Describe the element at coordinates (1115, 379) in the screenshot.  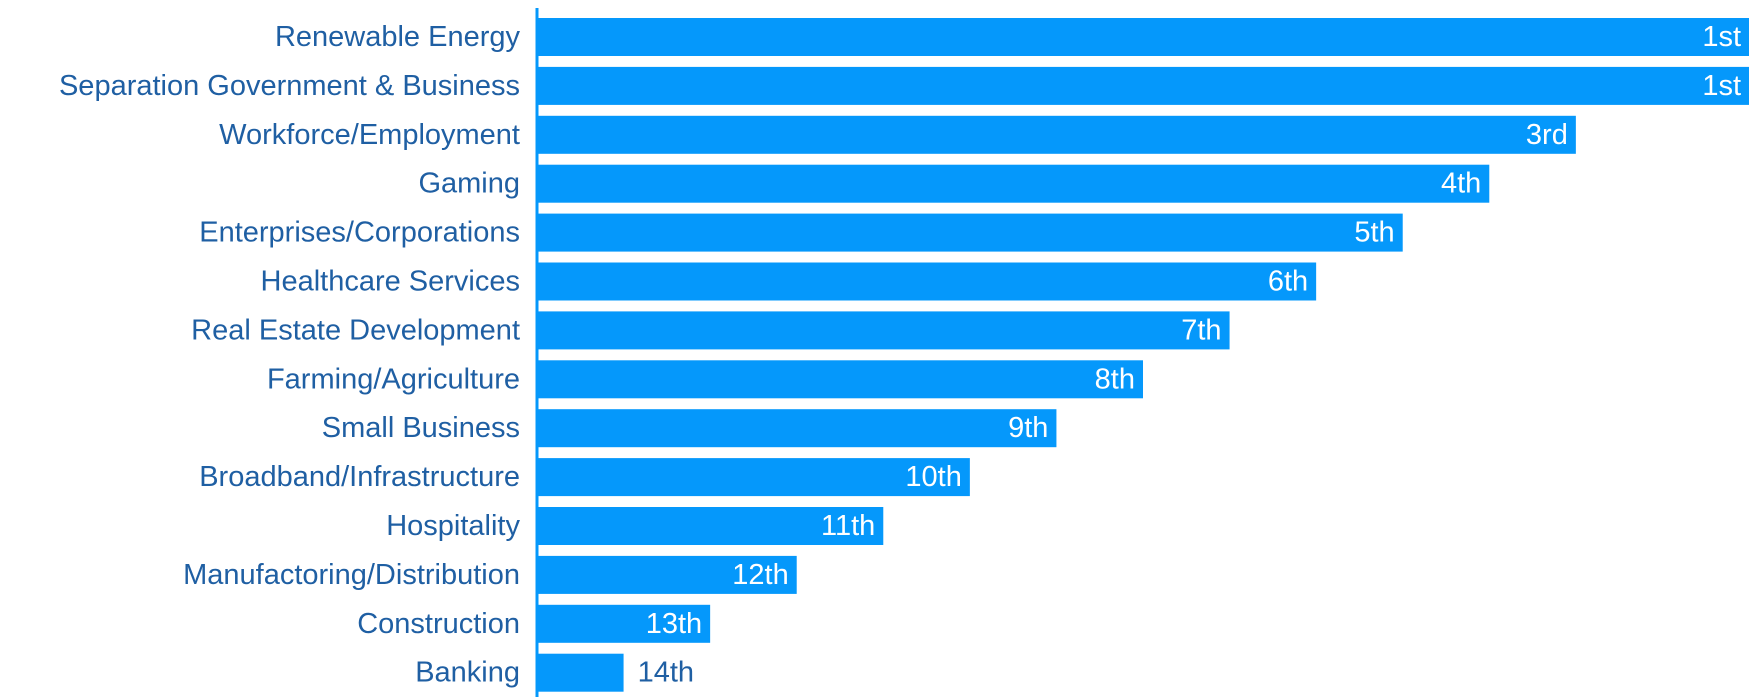
I see `value-label: 8th` at that location.